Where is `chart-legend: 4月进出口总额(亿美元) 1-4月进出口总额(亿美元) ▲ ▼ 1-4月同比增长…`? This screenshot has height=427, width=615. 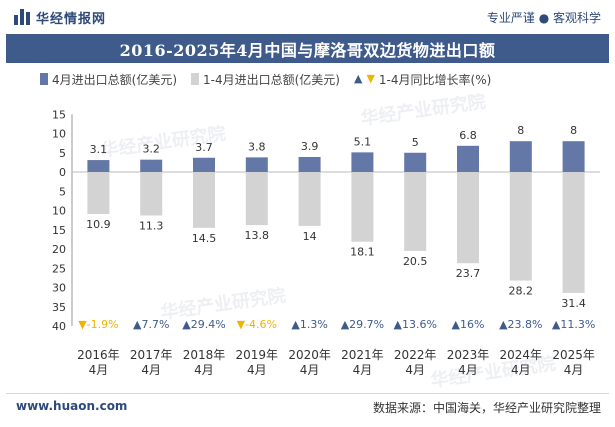
chart-legend: 4月进出口总额(亿美元) 1-4月进出口总额(亿美元) ▲ ▼ 1-4月同比增长… is located at coordinates (272, 79).